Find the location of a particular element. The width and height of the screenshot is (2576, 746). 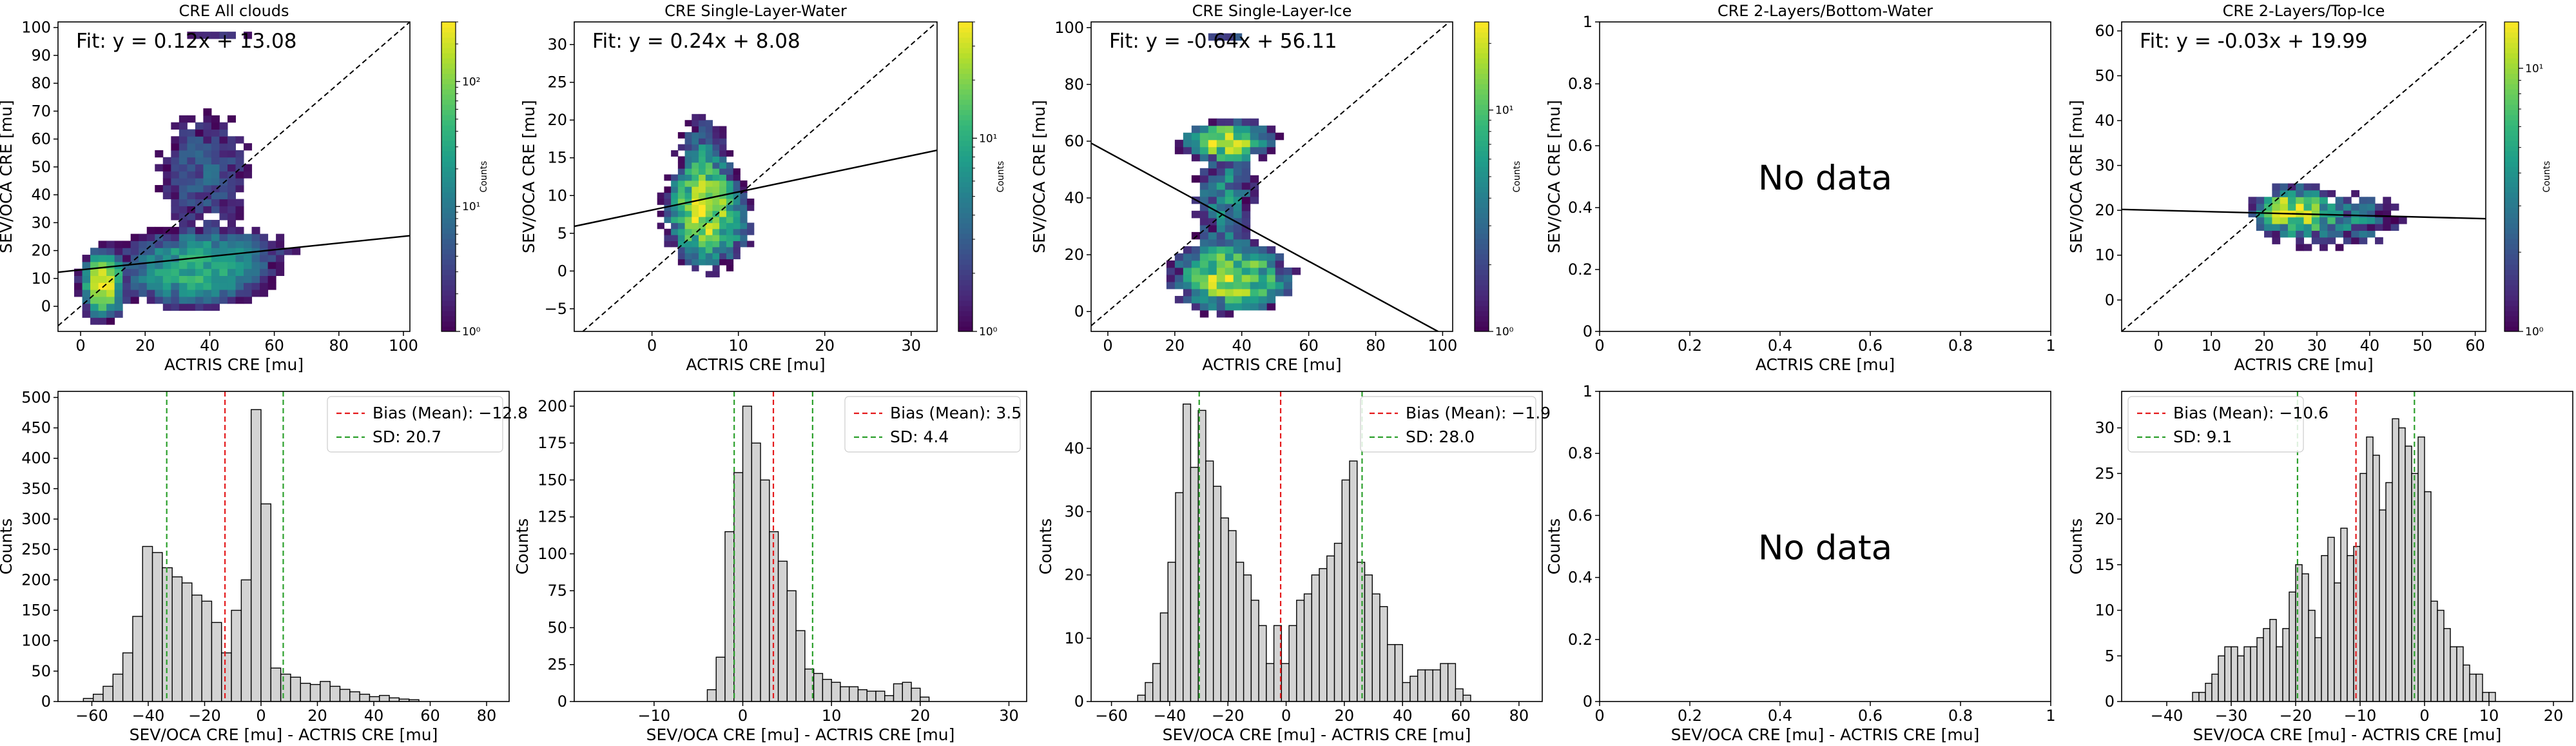

panel-title: CRE 2-Layers/Top-Ice is located at coordinates (2304, 11).